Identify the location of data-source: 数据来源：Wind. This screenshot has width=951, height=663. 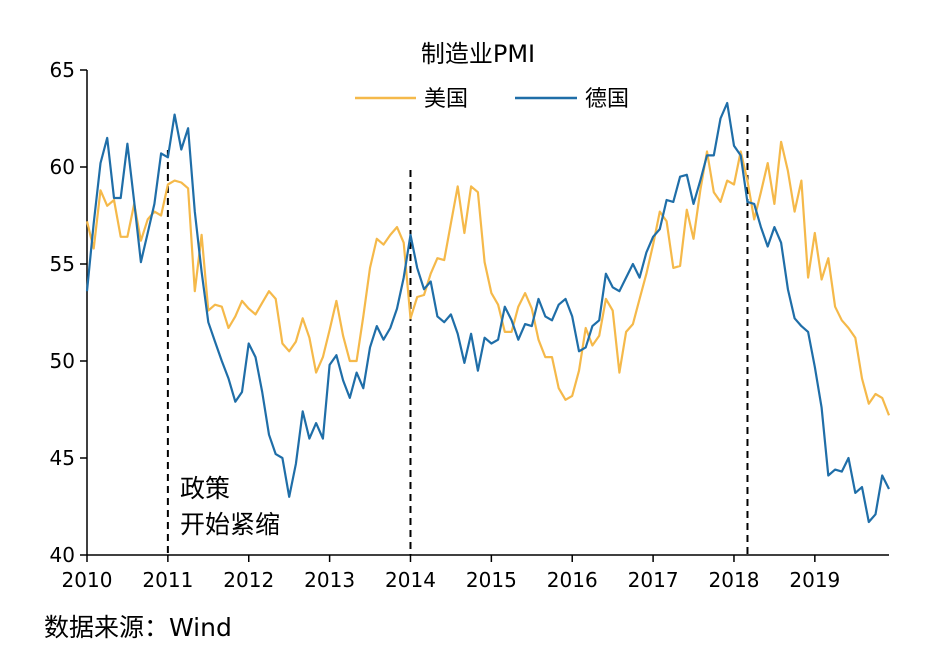
(138, 627).